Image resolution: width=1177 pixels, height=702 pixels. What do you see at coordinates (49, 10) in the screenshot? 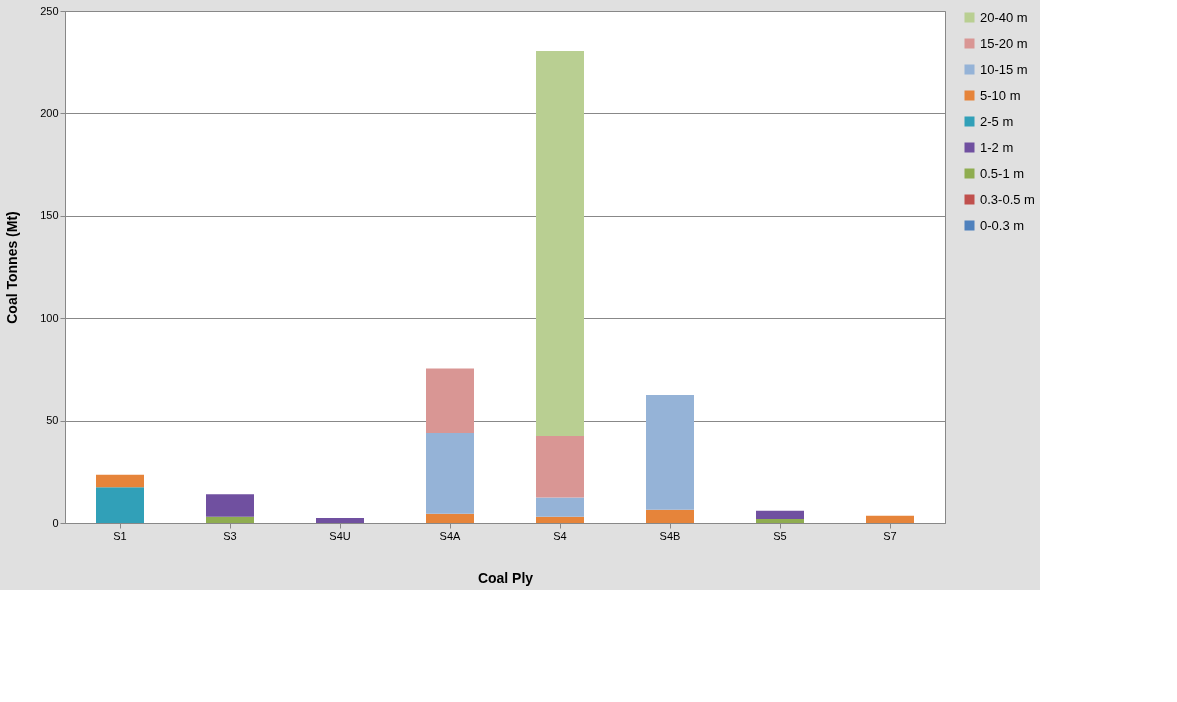
I see `y-tick-label: 250` at bounding box center [49, 10].